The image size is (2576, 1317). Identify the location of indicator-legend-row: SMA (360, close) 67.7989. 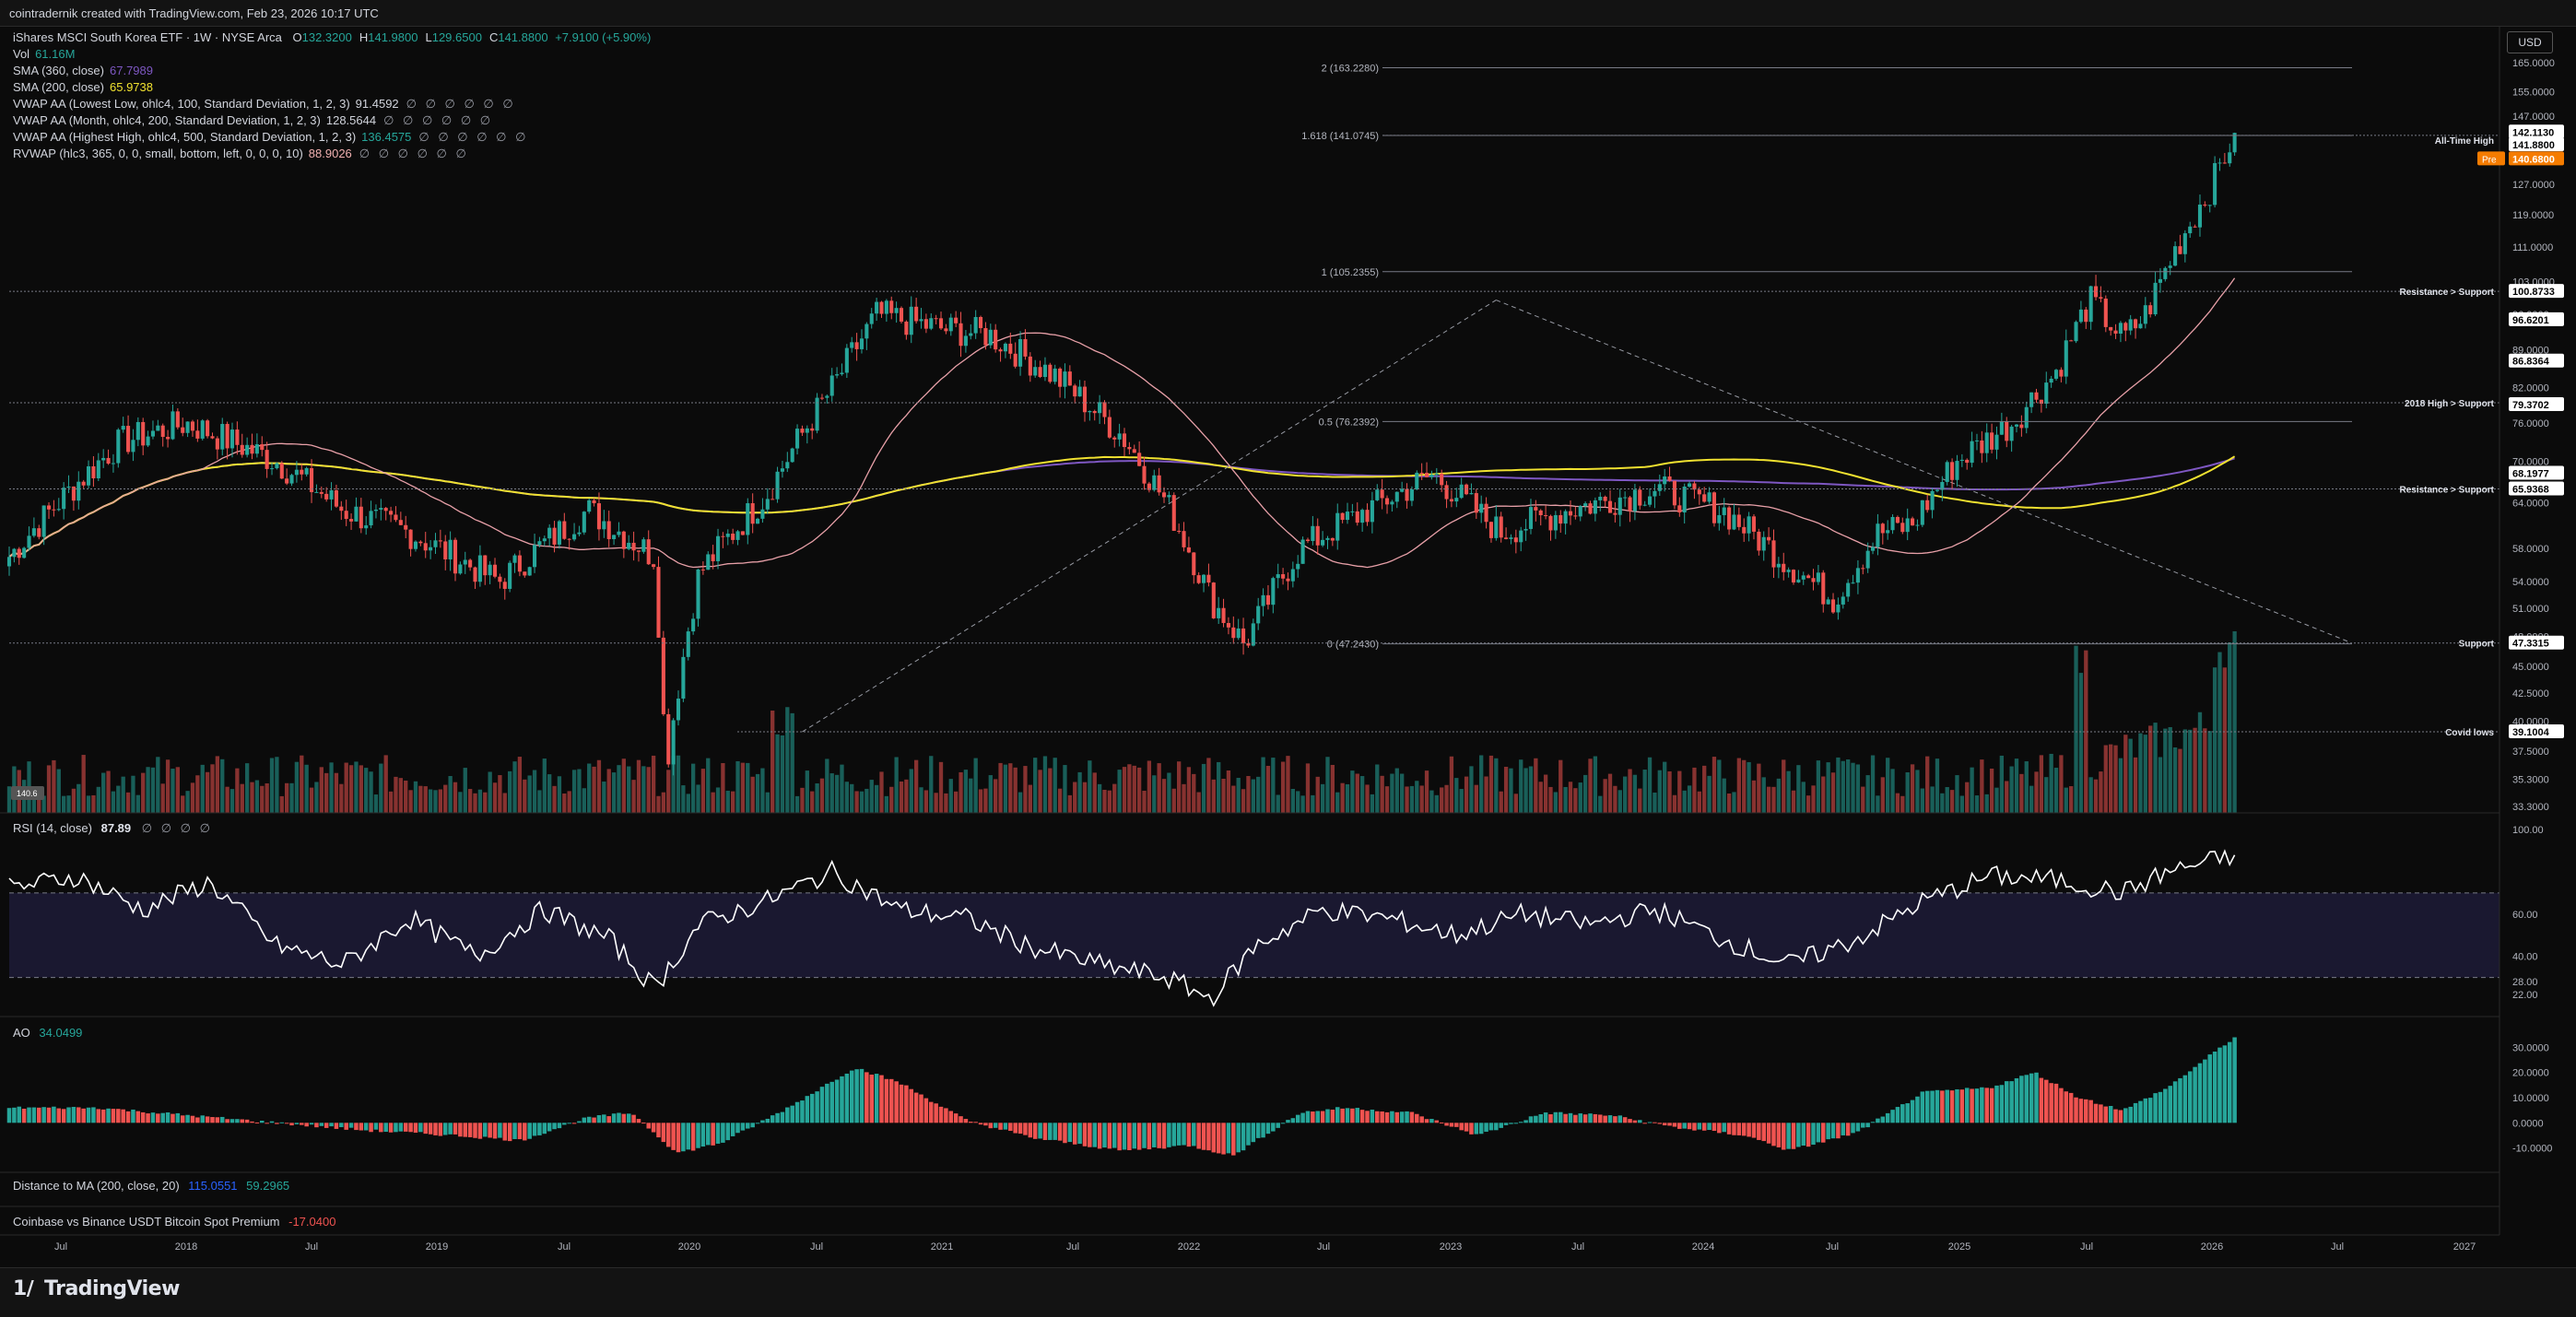
(83, 70).